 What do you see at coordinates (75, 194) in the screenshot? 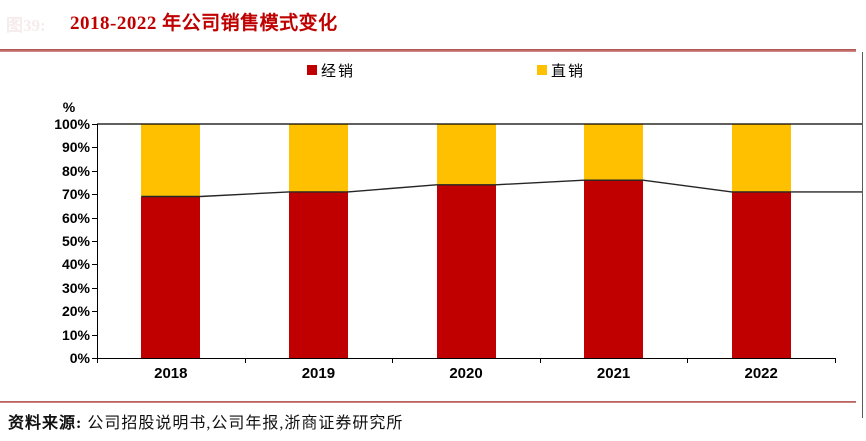
I see `y-axis-tick-label: 70%` at bounding box center [75, 194].